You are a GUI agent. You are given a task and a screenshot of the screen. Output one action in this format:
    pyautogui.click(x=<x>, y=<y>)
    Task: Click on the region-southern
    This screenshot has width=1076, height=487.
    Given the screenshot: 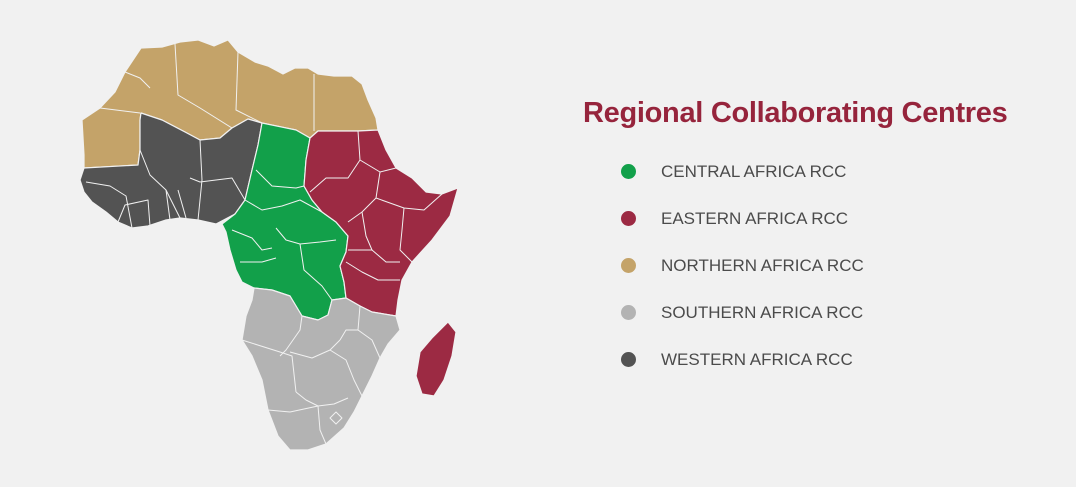 What is the action you would take?
    pyautogui.click(x=321, y=369)
    